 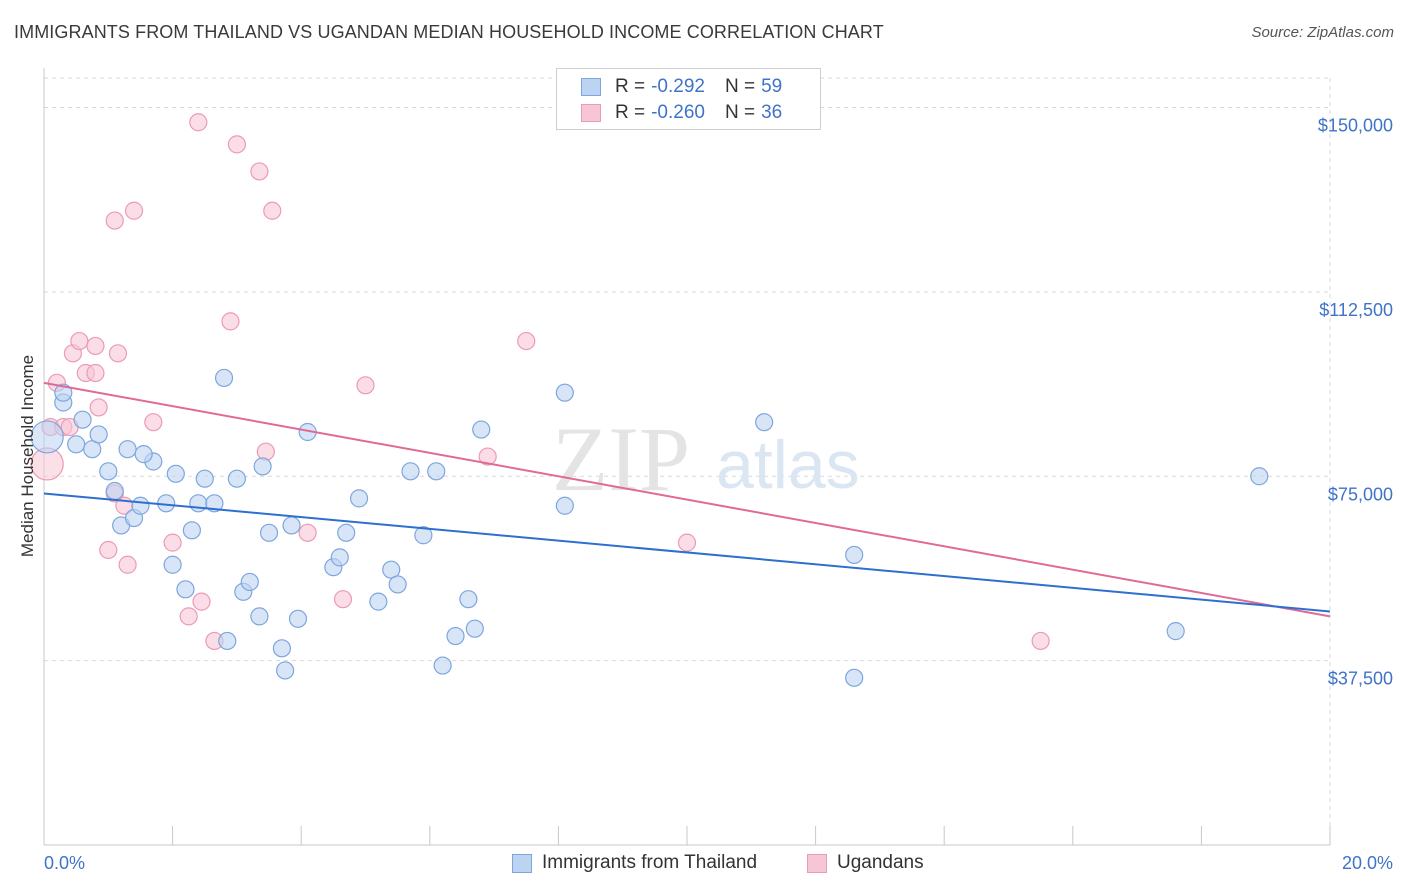 I want to click on y-tick-label: $112,500, so click(x=1356, y=310).